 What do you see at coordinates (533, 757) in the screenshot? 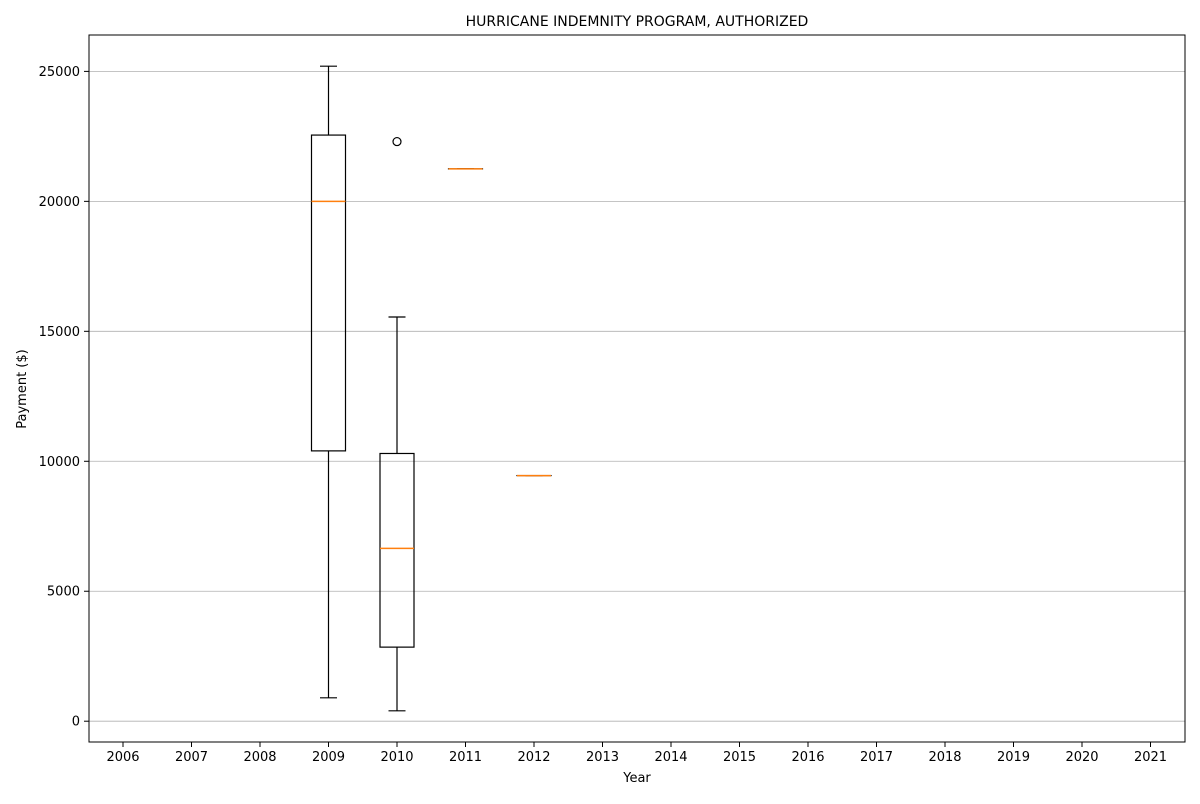
I see `x-tick-label: 2012` at bounding box center [533, 757].